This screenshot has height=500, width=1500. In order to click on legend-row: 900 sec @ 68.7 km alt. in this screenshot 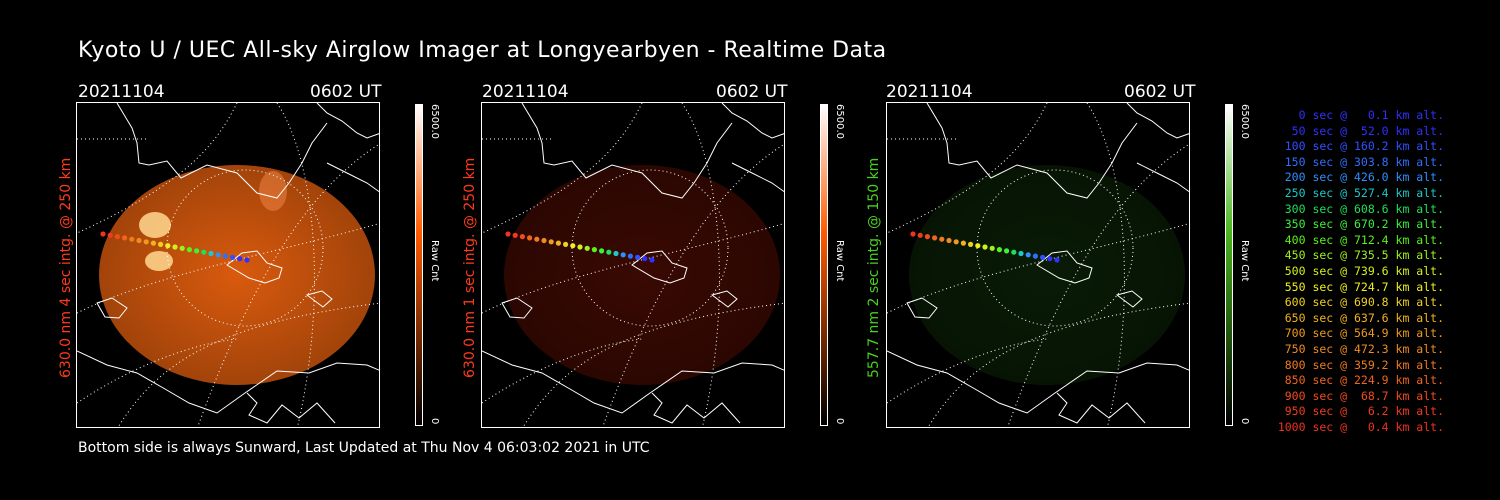, I will do `click(1364, 395)`.